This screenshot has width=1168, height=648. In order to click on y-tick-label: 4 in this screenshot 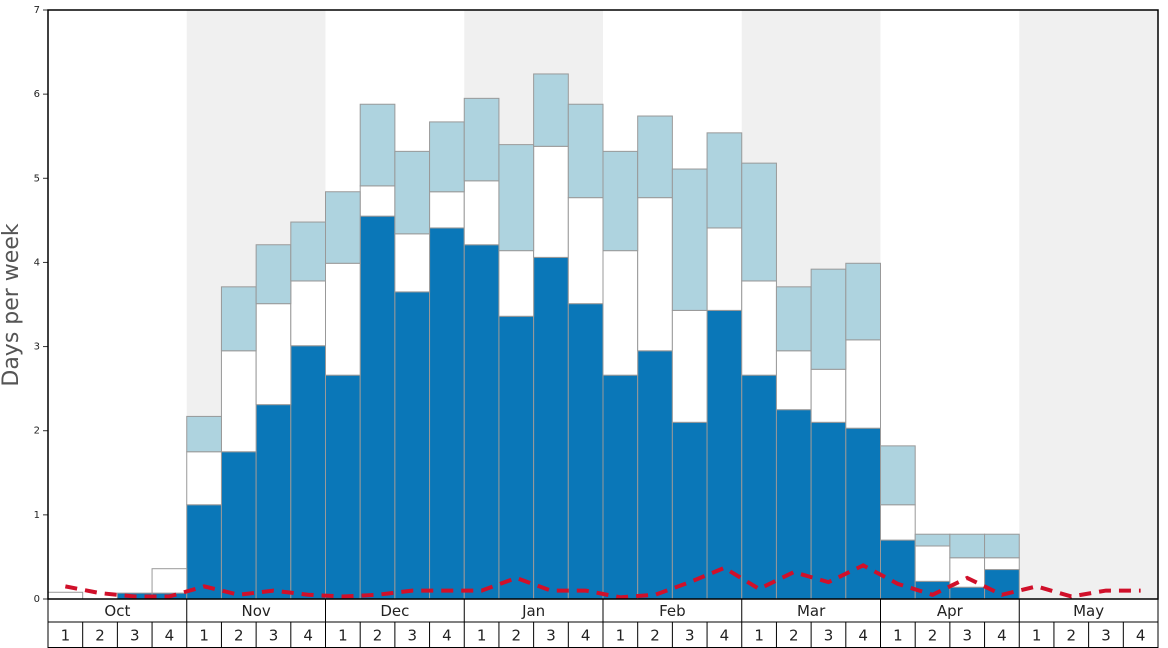, I will do `click(37, 262)`.